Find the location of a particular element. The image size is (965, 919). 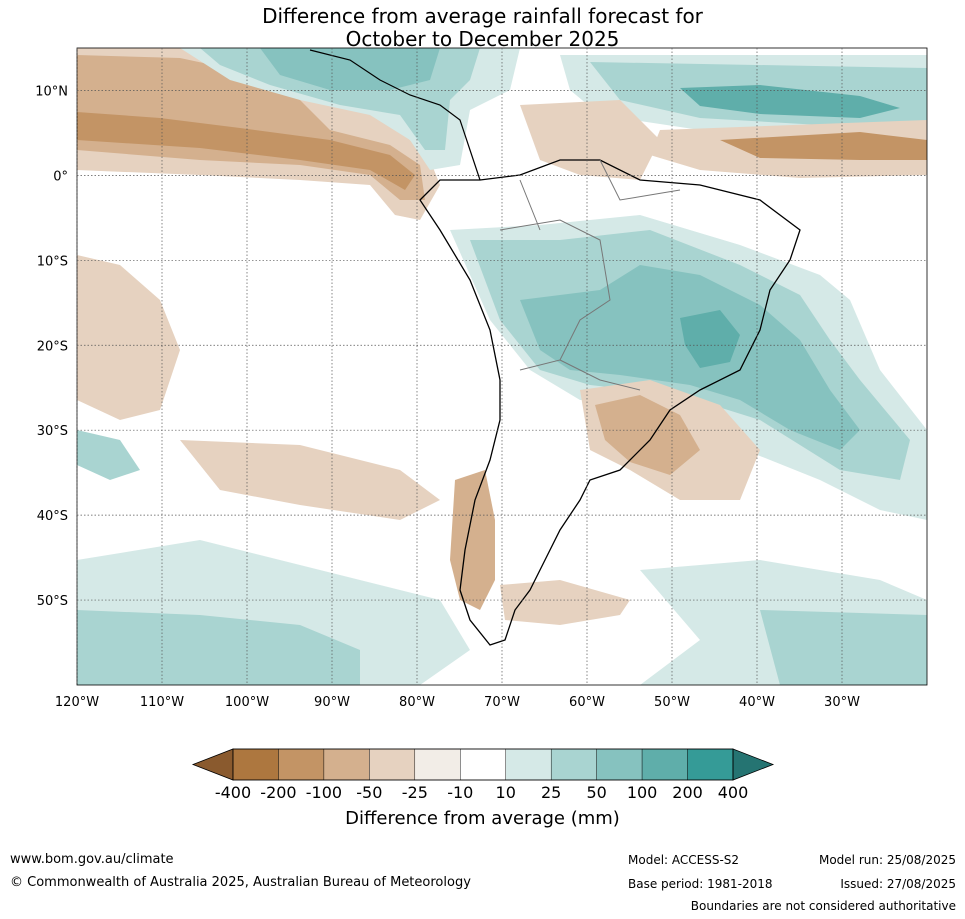

footer-model: Model: ACCESS-S2 is located at coordinates (684, 860).